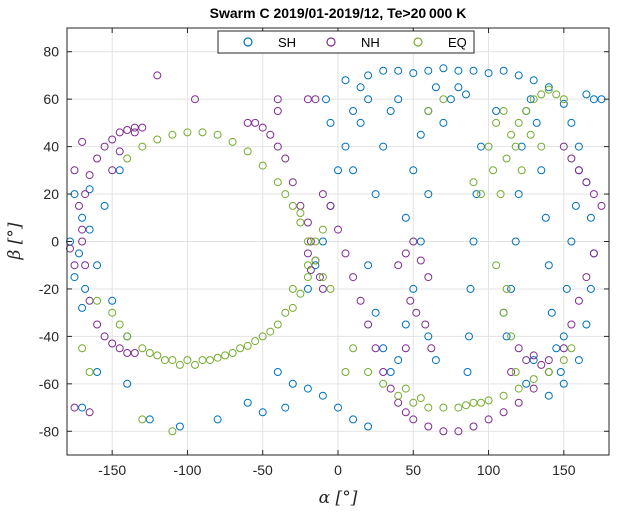  I want to click on x-tick-label: 50, so click(413, 470).